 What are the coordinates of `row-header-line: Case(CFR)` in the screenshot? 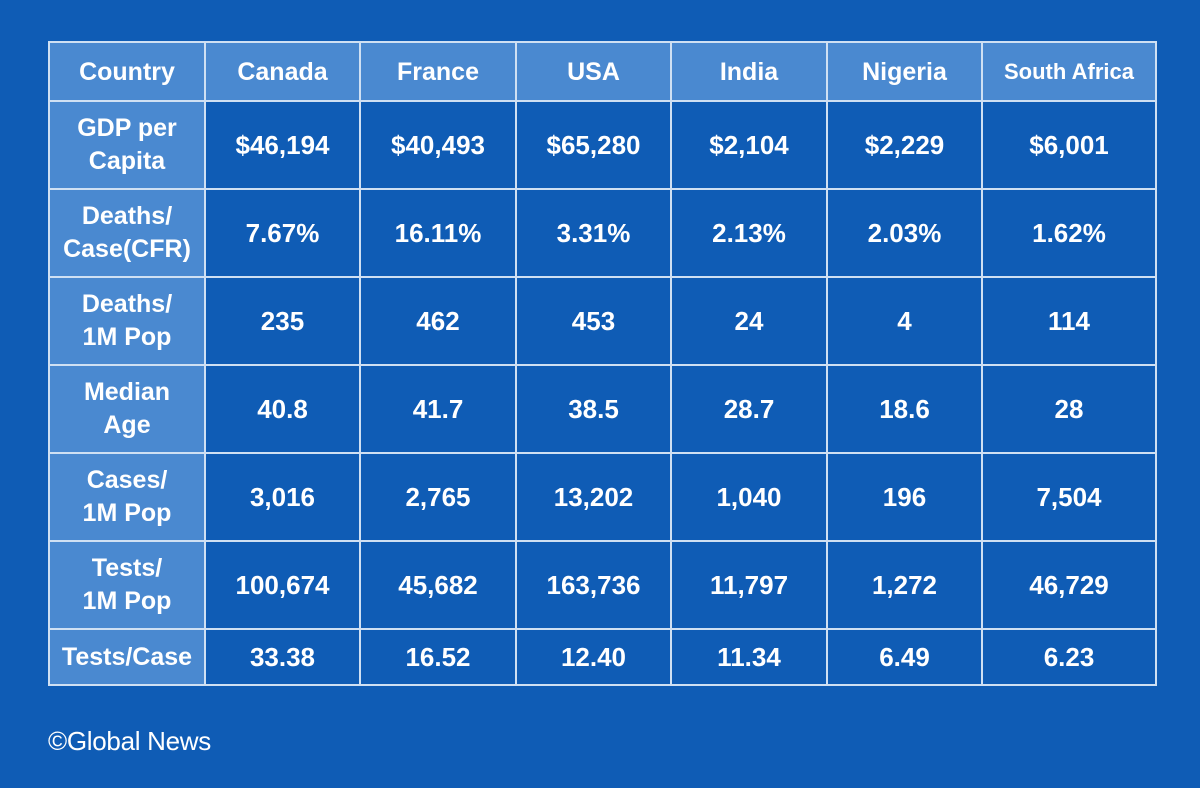 It's located at (127, 249).